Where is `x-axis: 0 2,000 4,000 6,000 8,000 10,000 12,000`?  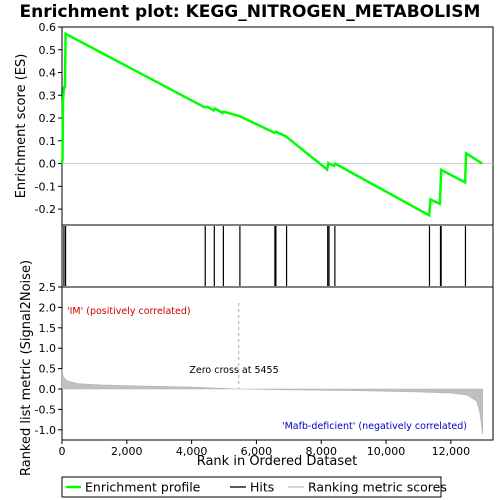 x-axis: 0 2,000 4,000 6,000 8,000 10,000 12,000 is located at coordinates (265, 449).